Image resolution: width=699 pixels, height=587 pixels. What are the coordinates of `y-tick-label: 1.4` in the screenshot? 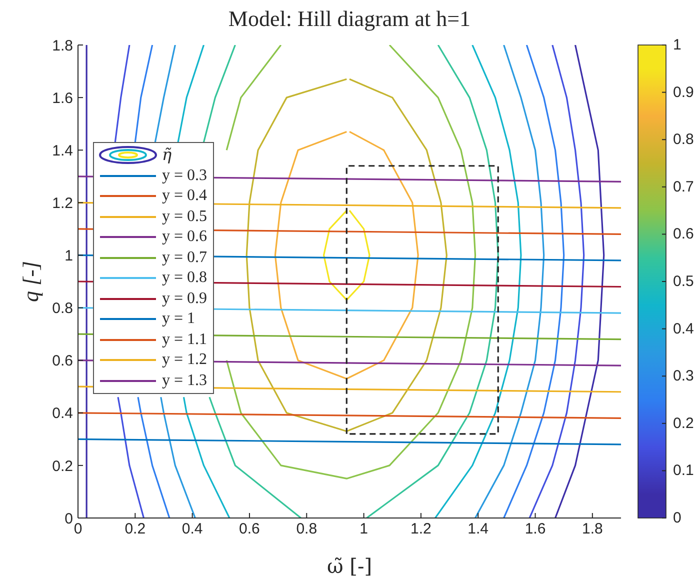 It's located at (62, 151).